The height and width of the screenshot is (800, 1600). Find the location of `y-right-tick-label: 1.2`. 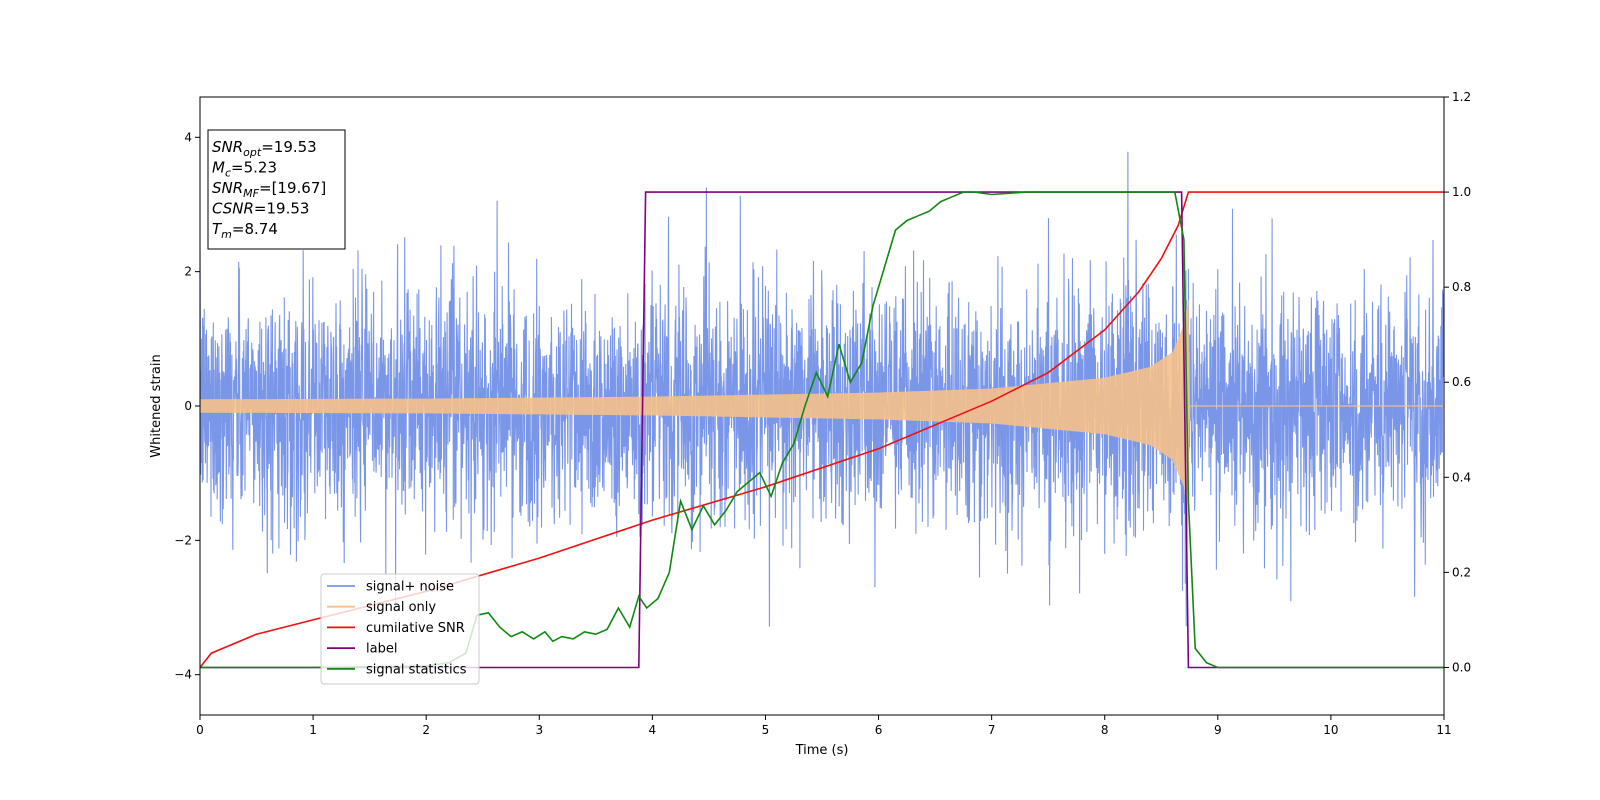

y-right-tick-label: 1.2 is located at coordinates (1461, 97).